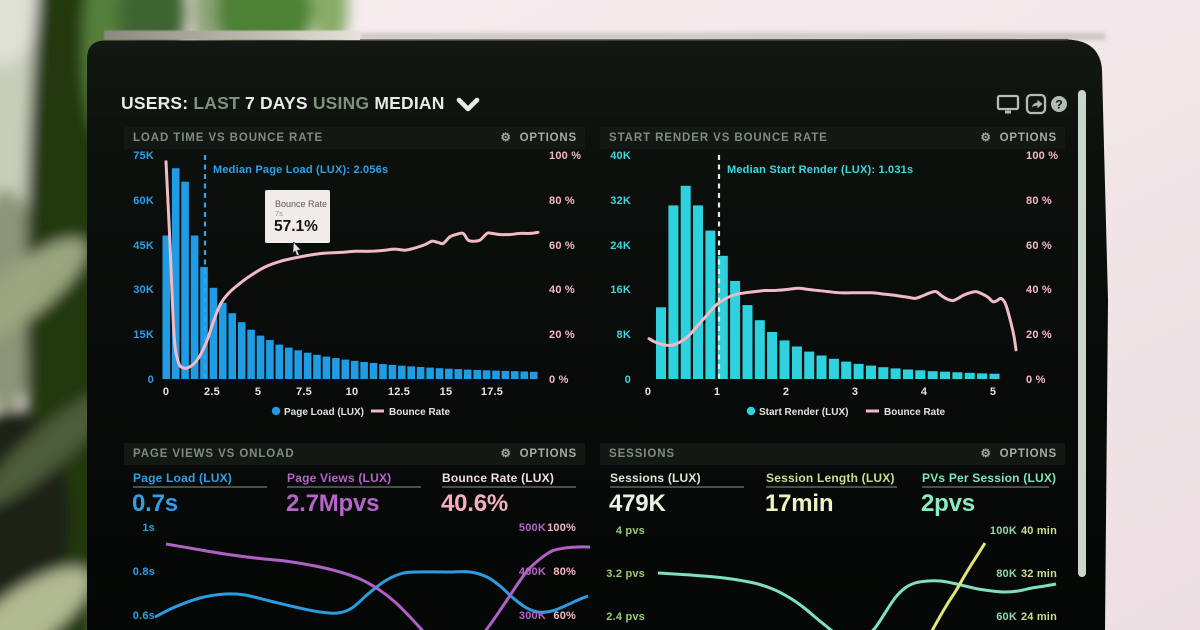  I want to click on svg-text: 8K, so click(624, 335).